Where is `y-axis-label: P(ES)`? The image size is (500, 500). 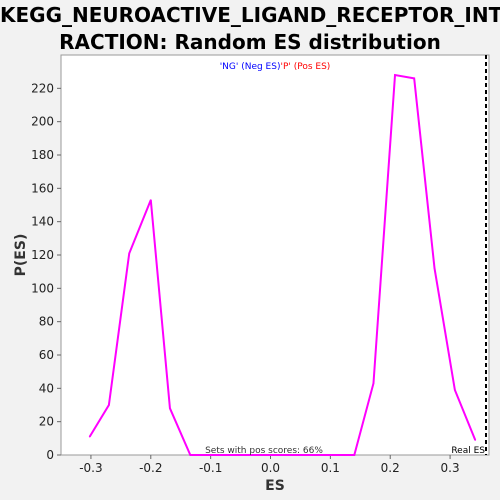
y-axis-label: P(ES) is located at coordinates (21, 255).